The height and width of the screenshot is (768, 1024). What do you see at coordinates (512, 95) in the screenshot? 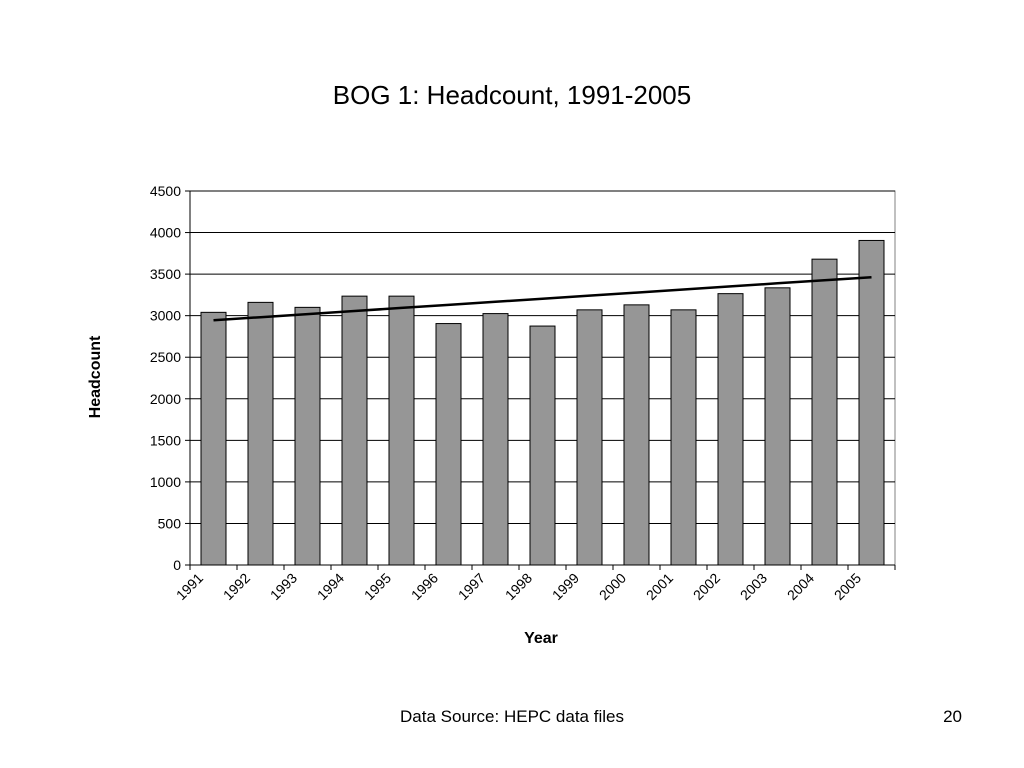
I see `slide-title: BOG 1: Headcount, 1991-2005` at bounding box center [512, 95].